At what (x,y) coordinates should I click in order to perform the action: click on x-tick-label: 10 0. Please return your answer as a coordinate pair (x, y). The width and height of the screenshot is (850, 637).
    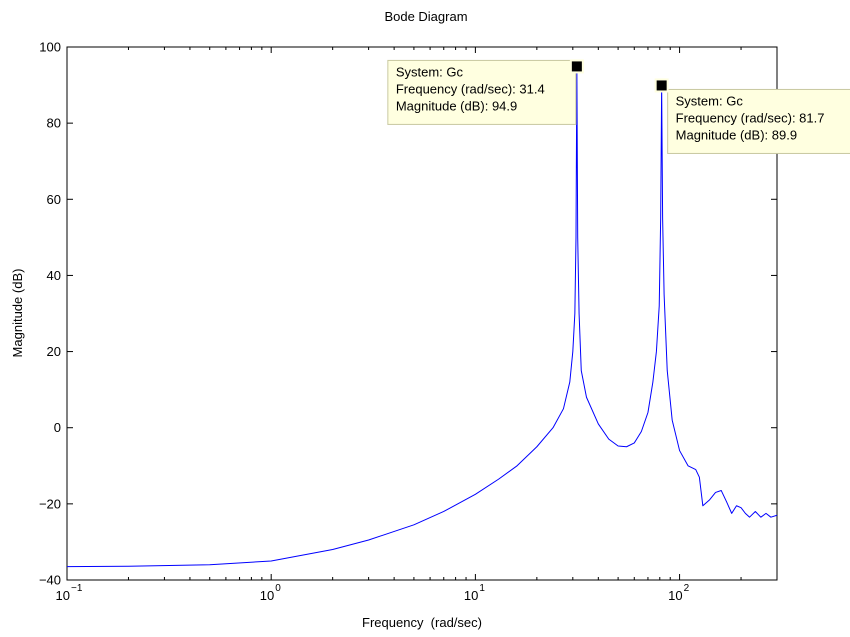
    Looking at the image, I should click on (270, 593).